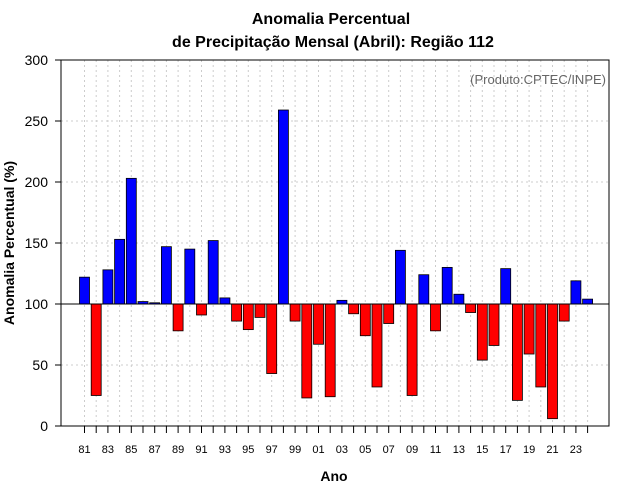 This screenshot has height=500, width=640. Describe the element at coordinates (295, 450) in the screenshot. I see `x-tick-label: 99` at that location.